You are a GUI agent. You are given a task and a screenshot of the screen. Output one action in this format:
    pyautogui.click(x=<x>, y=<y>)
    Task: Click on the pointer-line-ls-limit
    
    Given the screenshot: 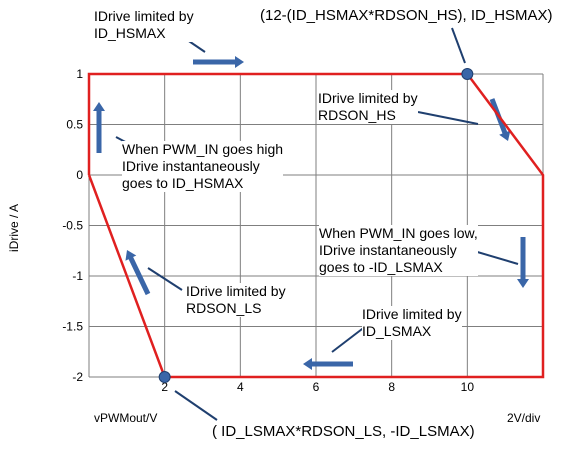 What is the action you would take?
    pyautogui.click(x=349, y=339)
    